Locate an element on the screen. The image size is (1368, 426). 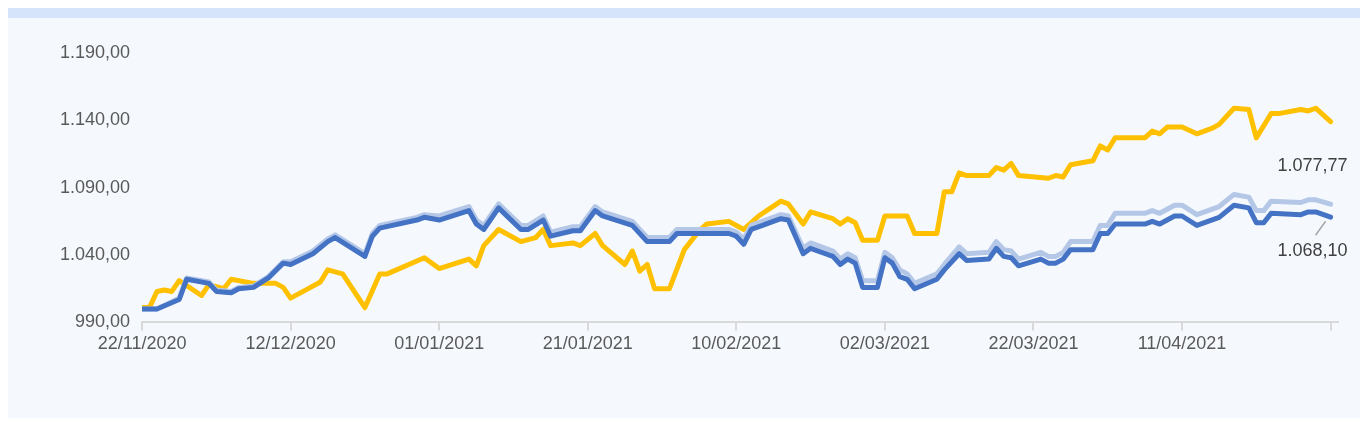
y-tick-label: 1.140,00 is located at coordinates (95, 119).